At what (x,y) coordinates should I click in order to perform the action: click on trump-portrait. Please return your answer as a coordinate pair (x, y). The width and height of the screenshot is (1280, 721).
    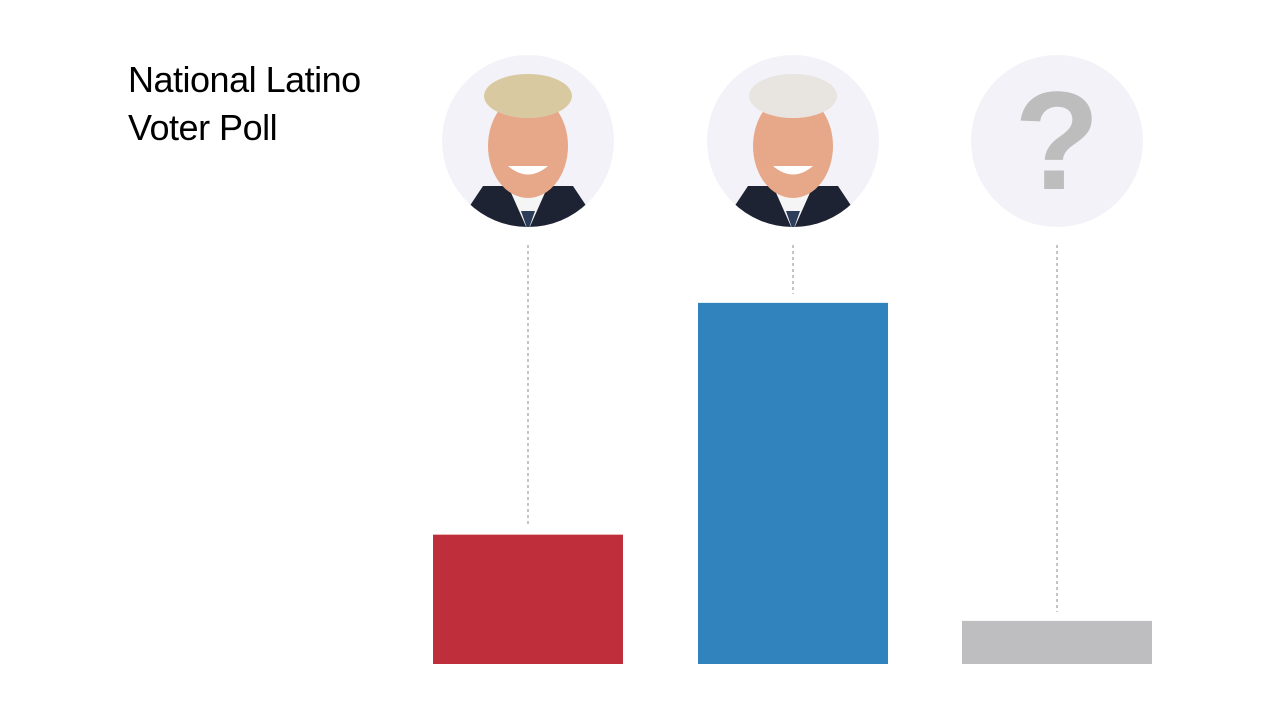
    Looking at the image, I should click on (528, 141).